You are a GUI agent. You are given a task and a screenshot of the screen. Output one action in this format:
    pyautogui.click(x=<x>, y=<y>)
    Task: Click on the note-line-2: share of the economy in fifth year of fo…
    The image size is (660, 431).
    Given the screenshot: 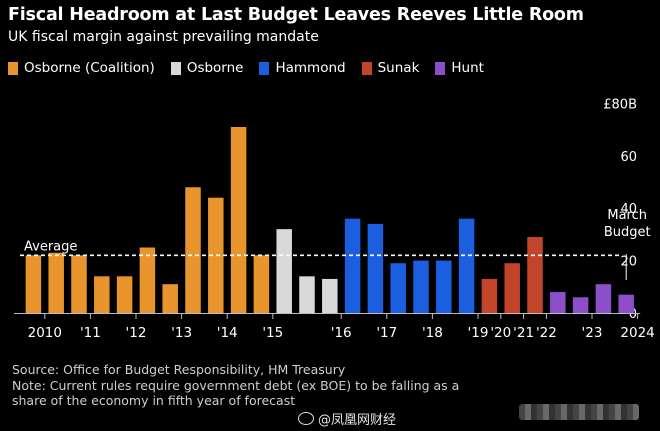 What is the action you would take?
    pyautogui.click(x=154, y=400)
    